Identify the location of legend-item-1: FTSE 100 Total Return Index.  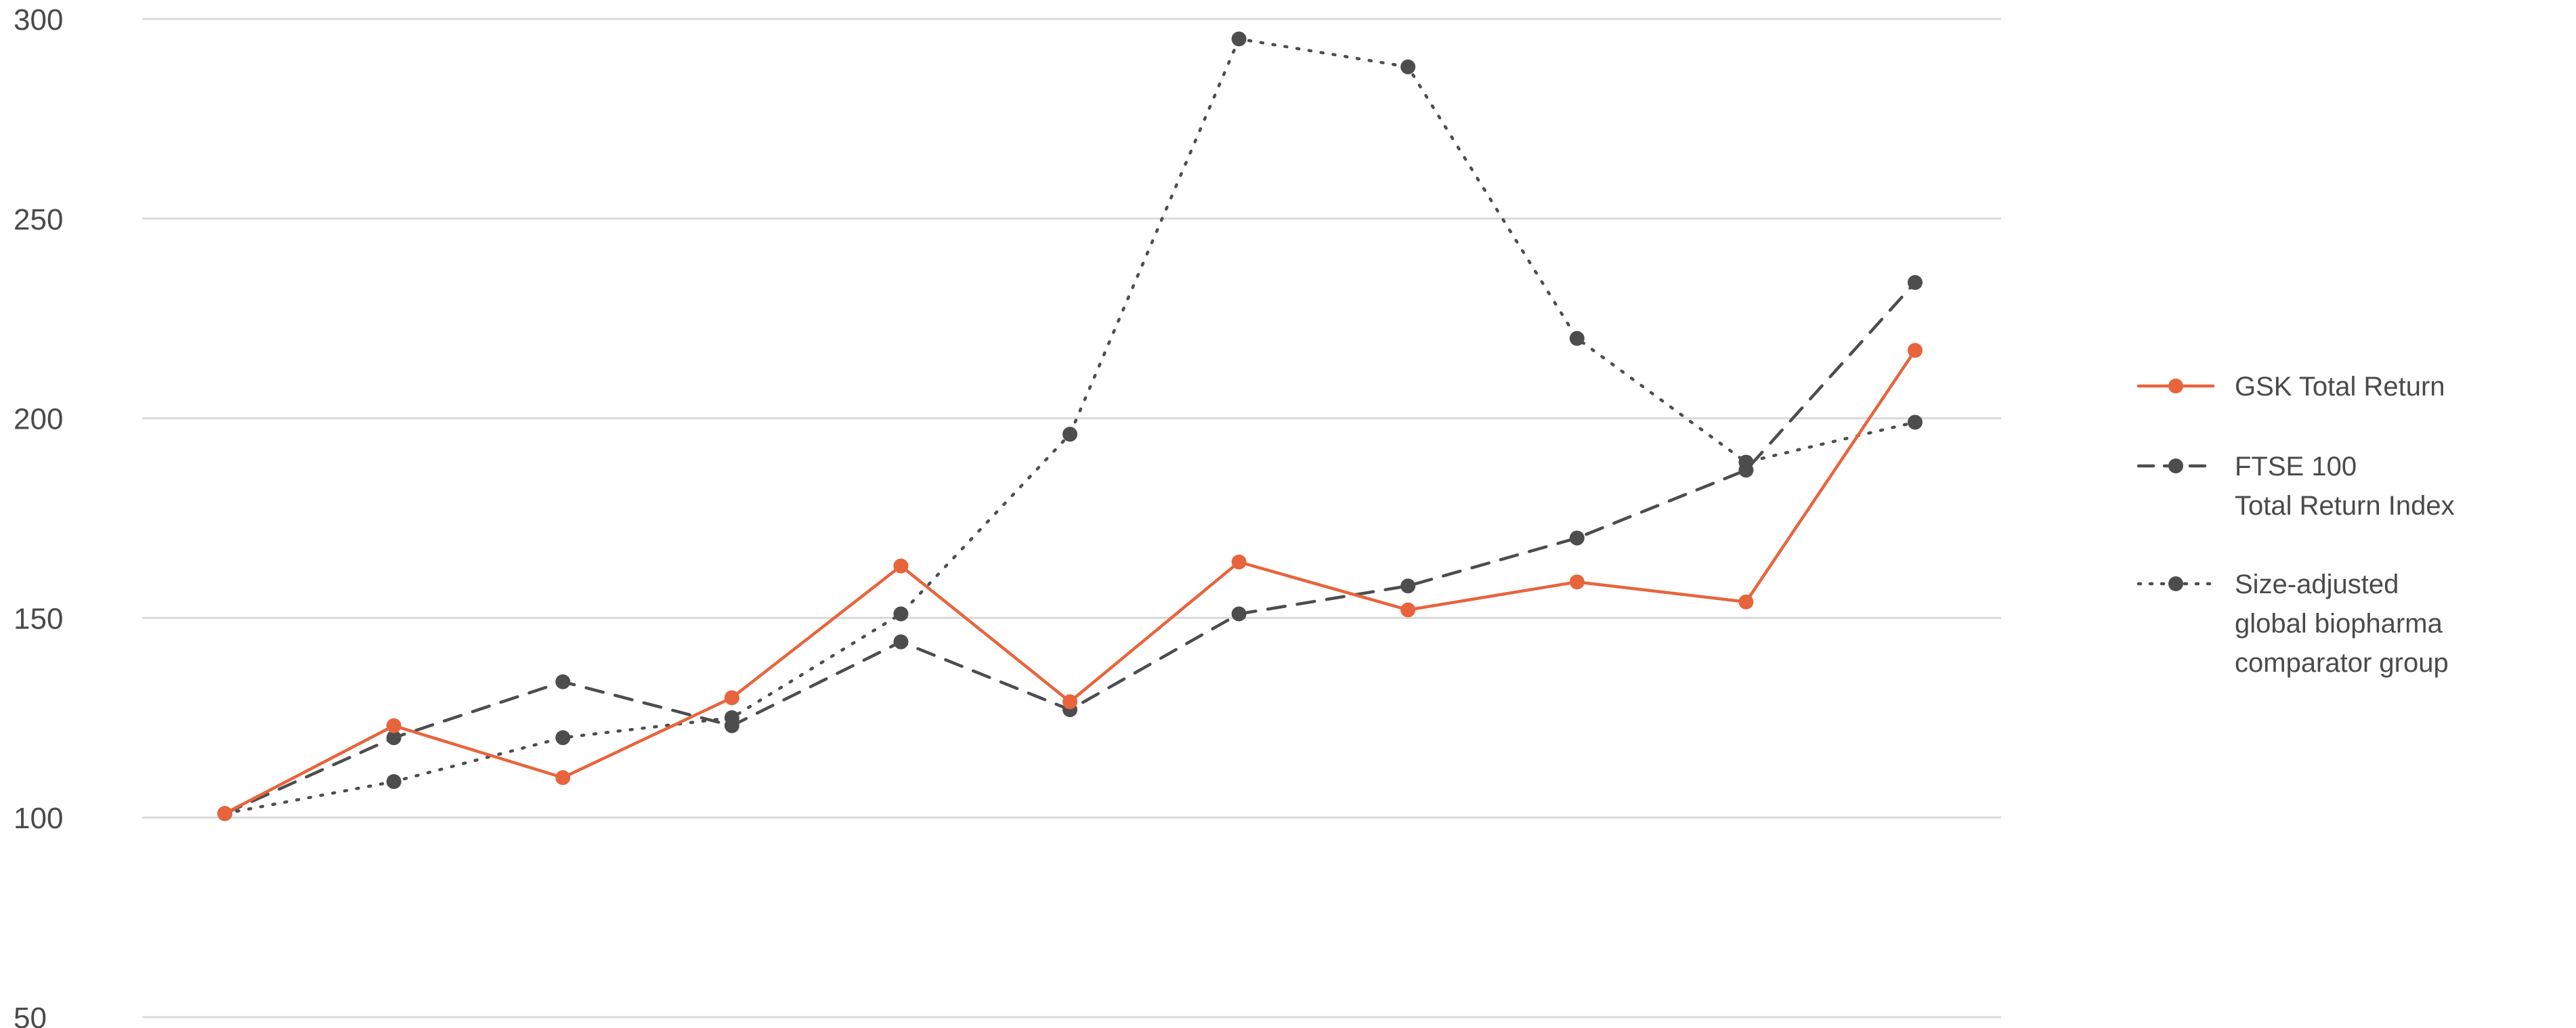
(2296, 487).